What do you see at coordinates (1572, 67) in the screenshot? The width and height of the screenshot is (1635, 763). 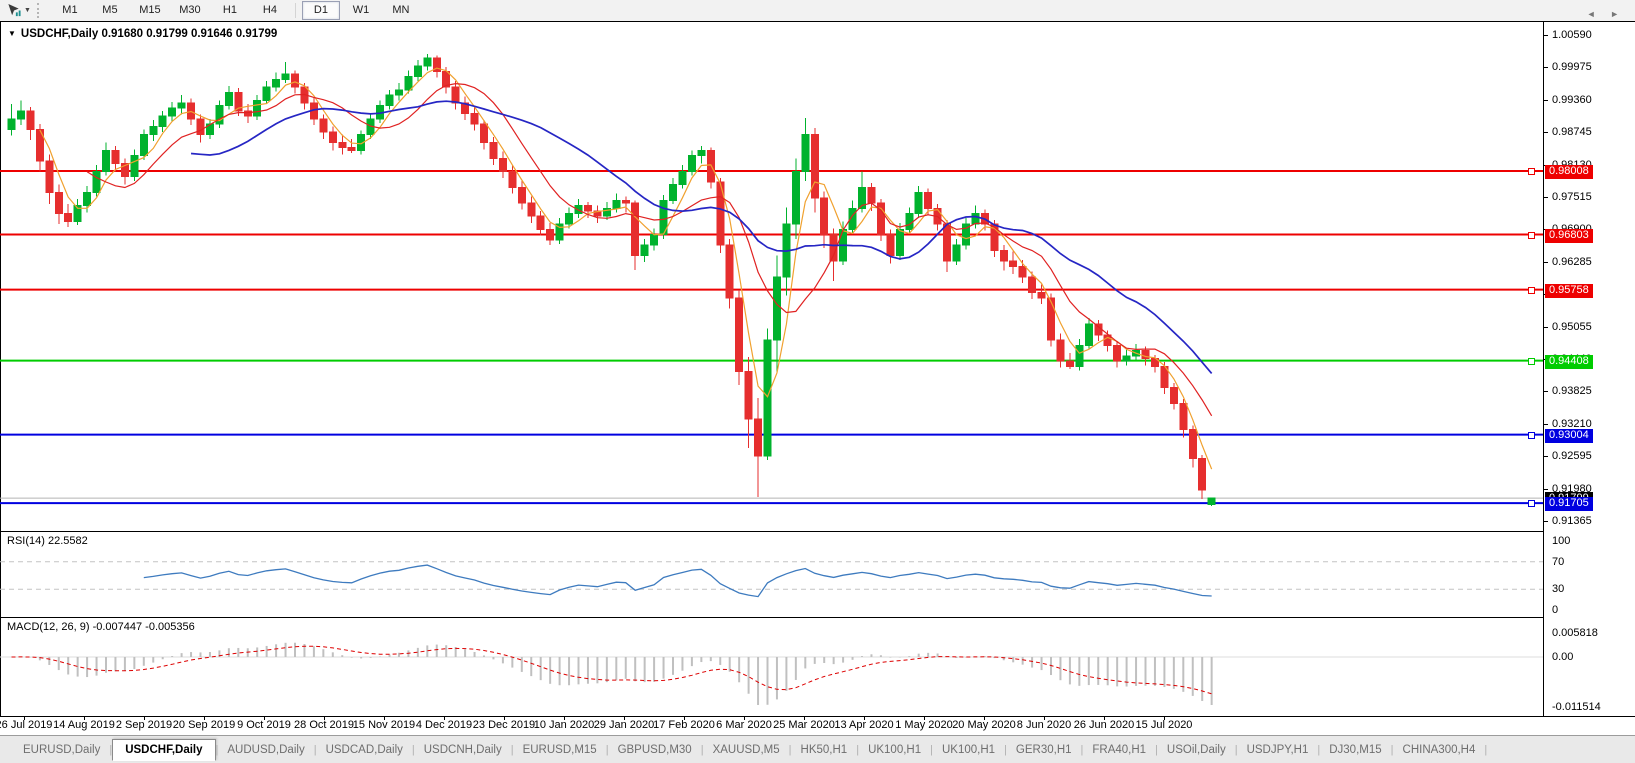 I see `price-tick-label: 0.99975` at bounding box center [1572, 67].